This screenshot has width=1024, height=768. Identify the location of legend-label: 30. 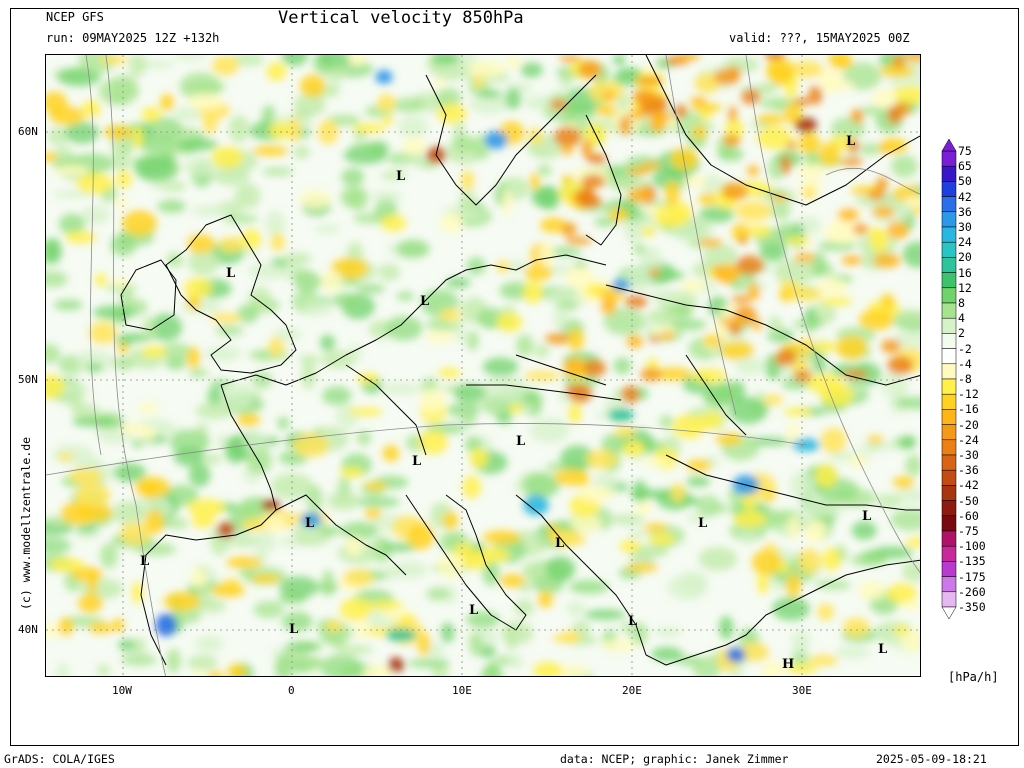
(965, 227).